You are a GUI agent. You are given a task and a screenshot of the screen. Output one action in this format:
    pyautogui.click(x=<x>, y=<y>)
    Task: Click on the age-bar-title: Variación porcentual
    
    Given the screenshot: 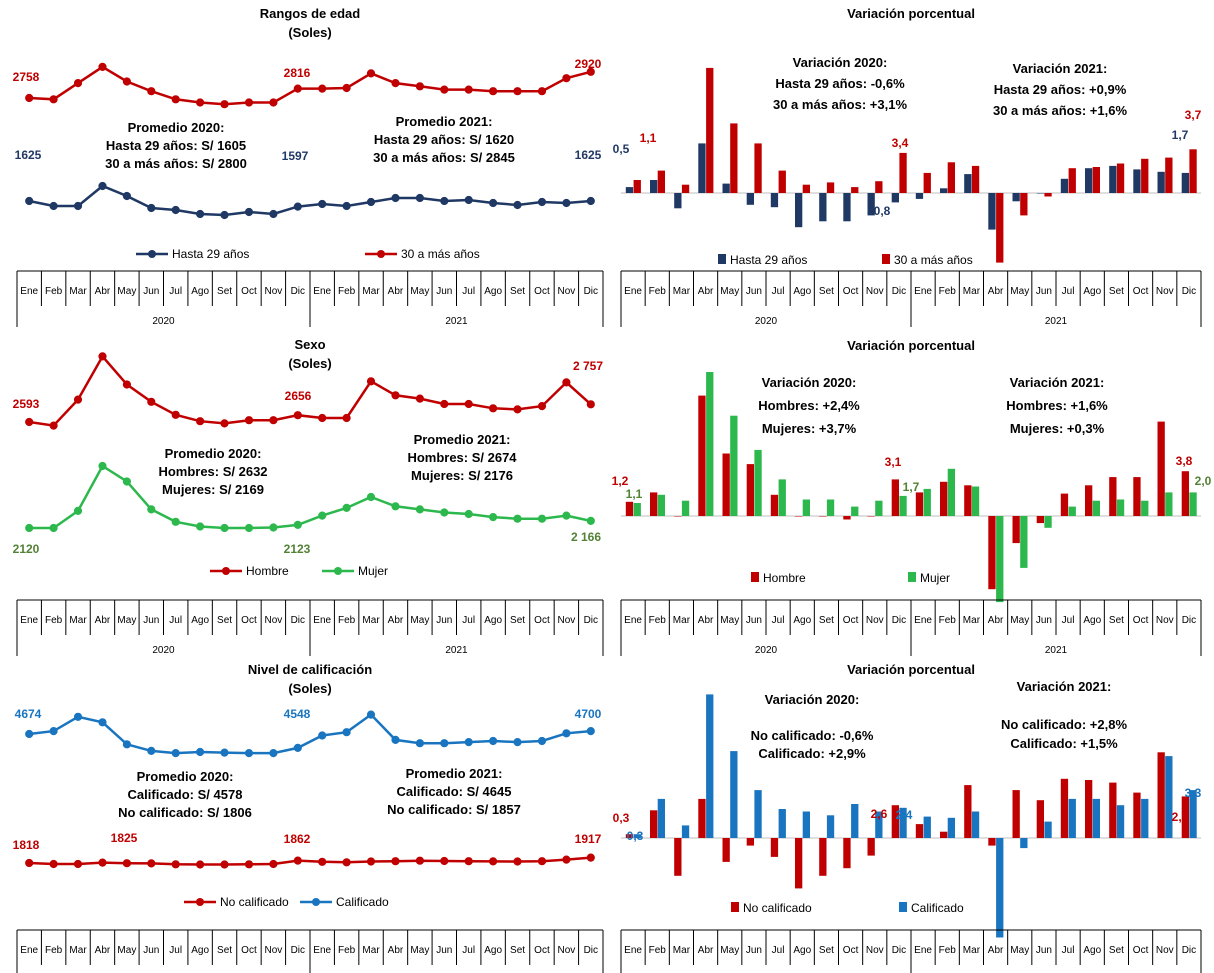 What is the action you would take?
    pyautogui.click(x=911, y=13)
    